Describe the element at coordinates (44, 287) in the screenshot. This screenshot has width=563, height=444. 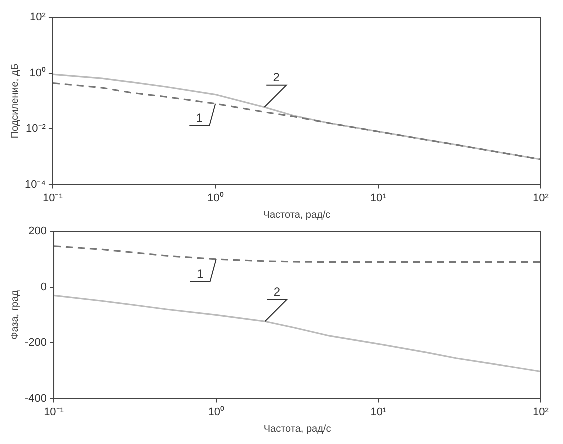
I see `y-tick-label: 0` at that location.